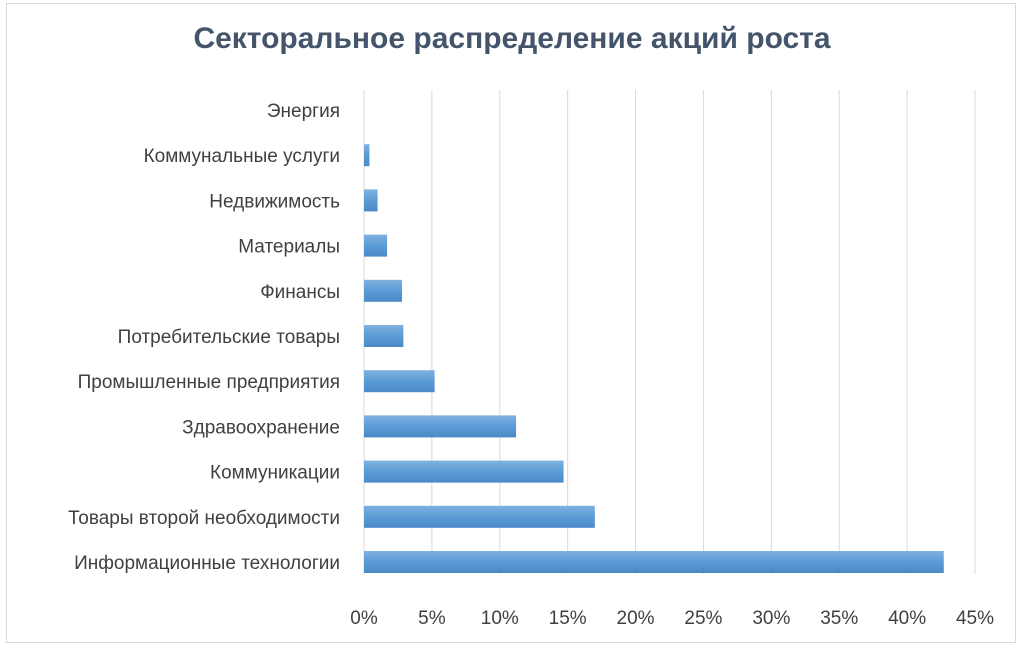 The width and height of the screenshot is (1024, 648). Describe the element at coordinates (636, 618) in the screenshot. I see `x-tick-label: 20%` at that location.